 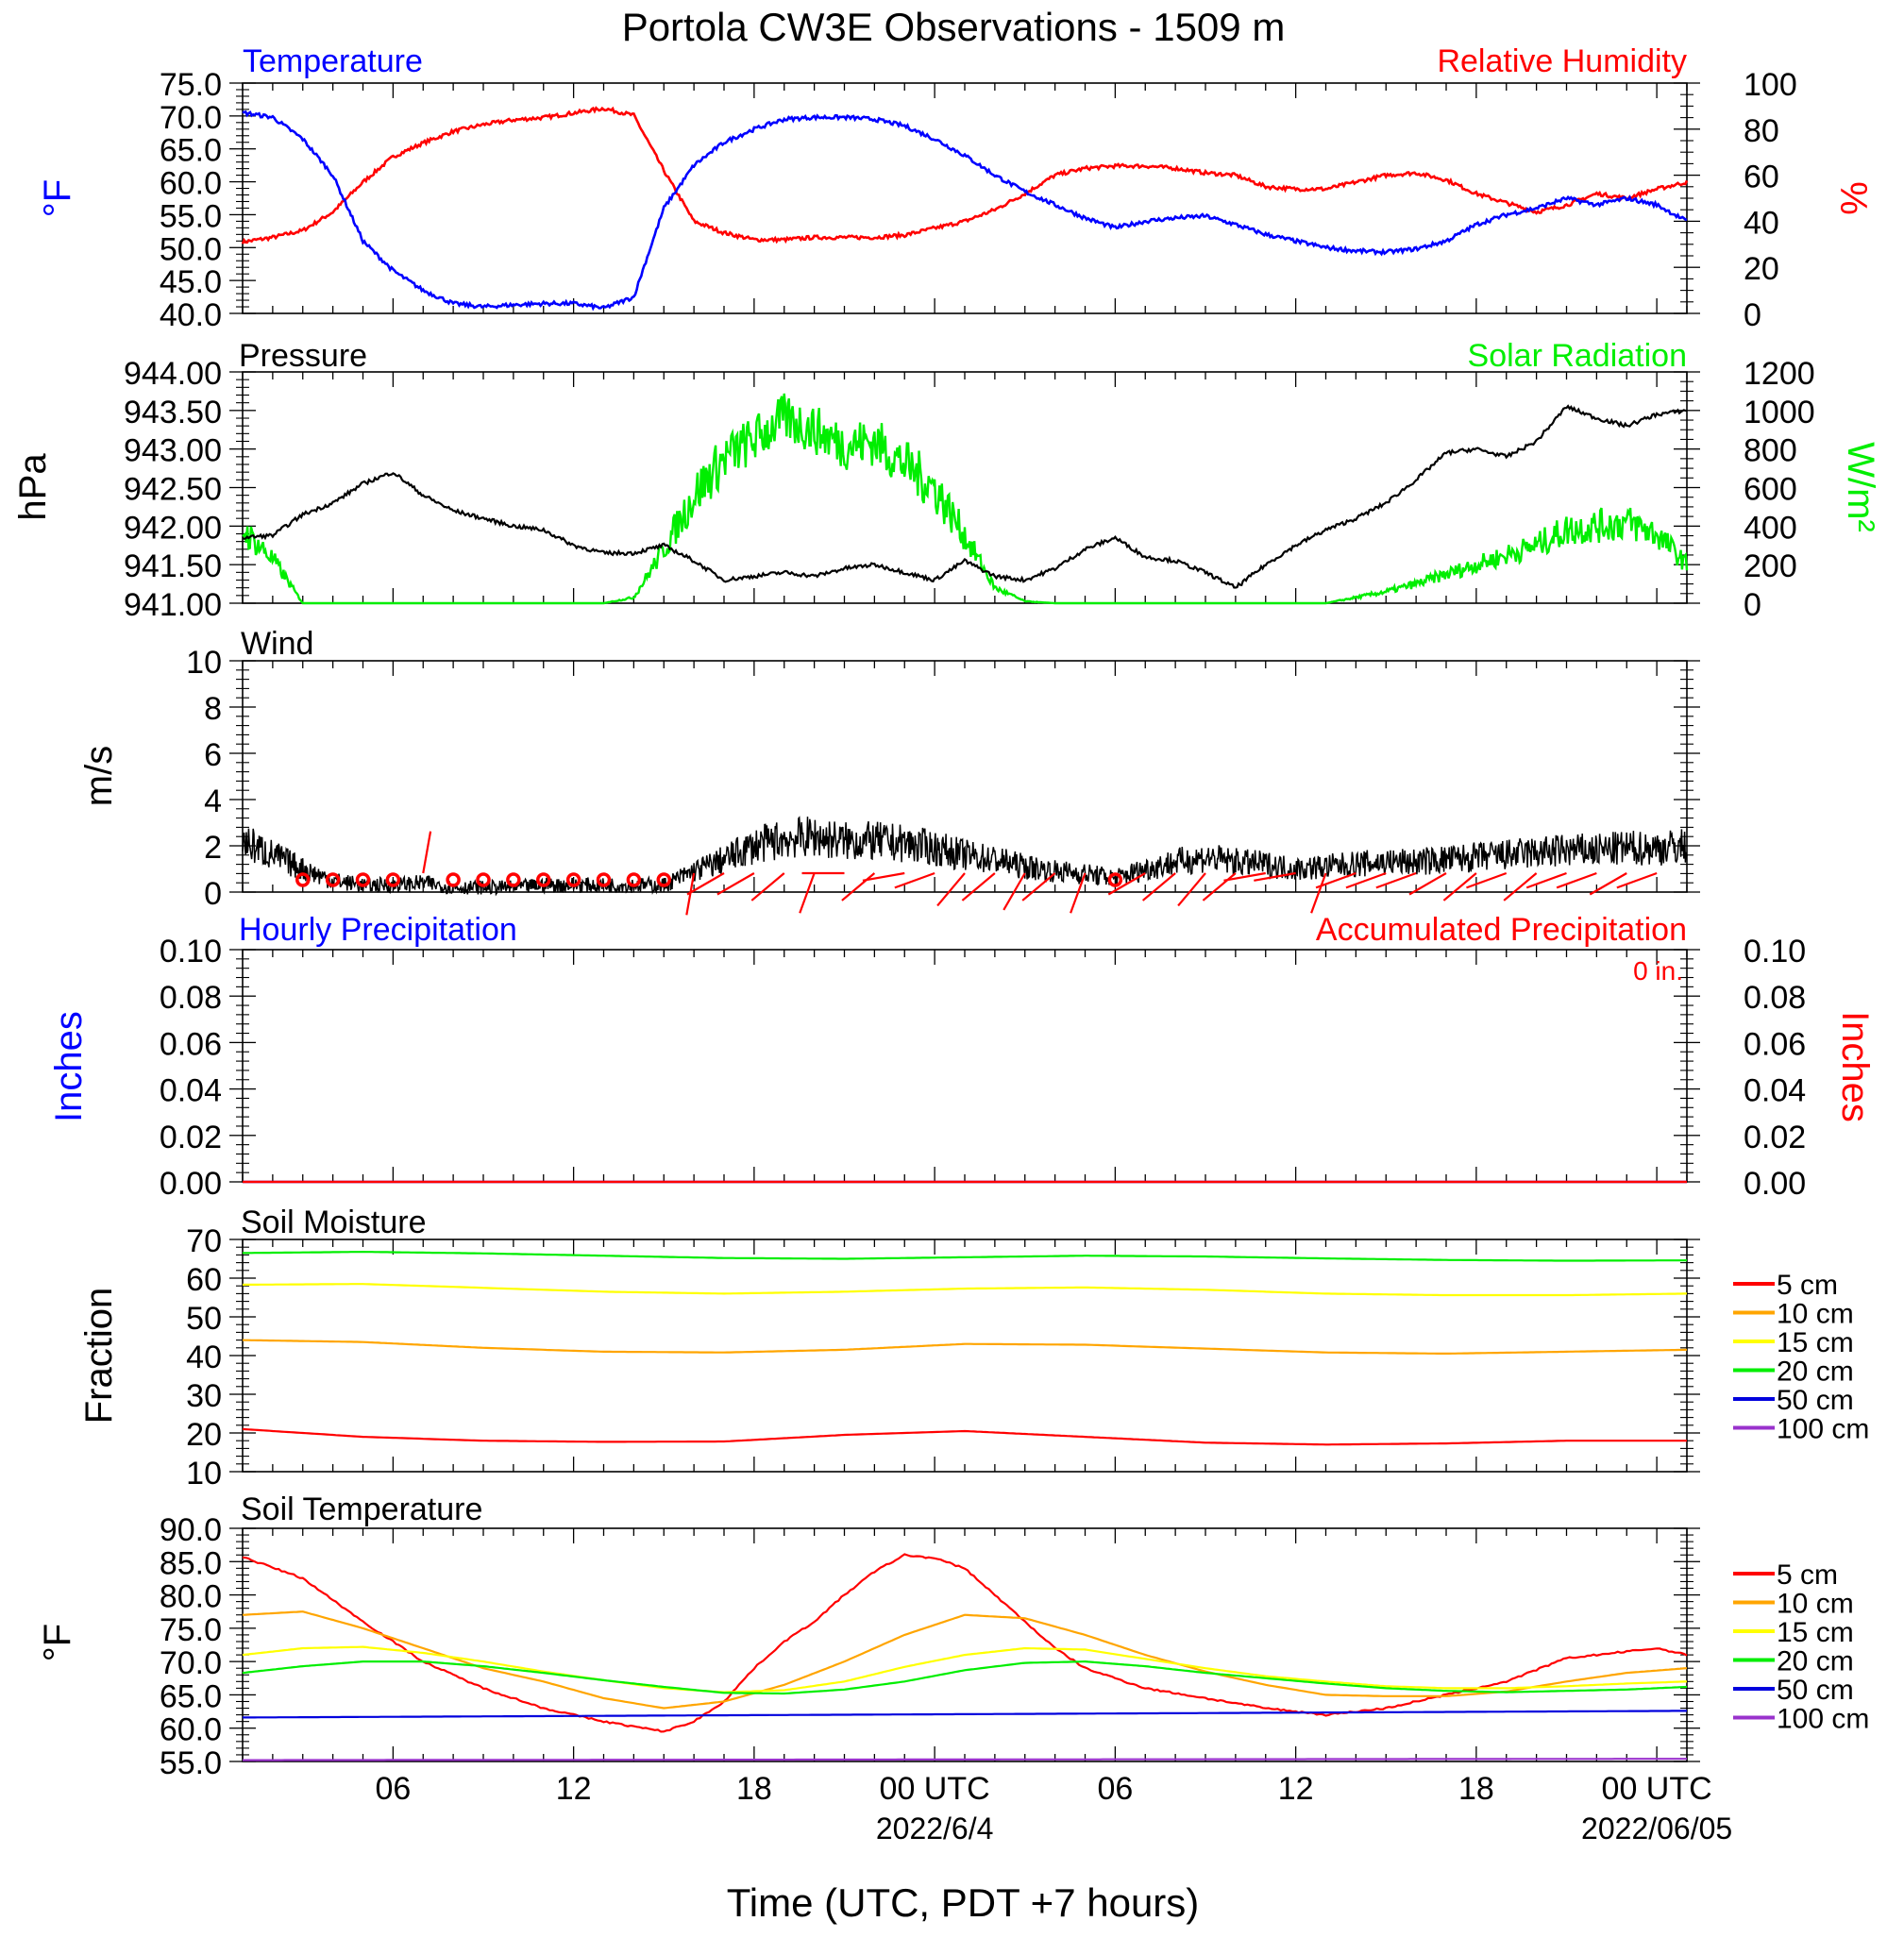 I want to click on soil-moisture-title: Soil Moisture, so click(x=334, y=1222).